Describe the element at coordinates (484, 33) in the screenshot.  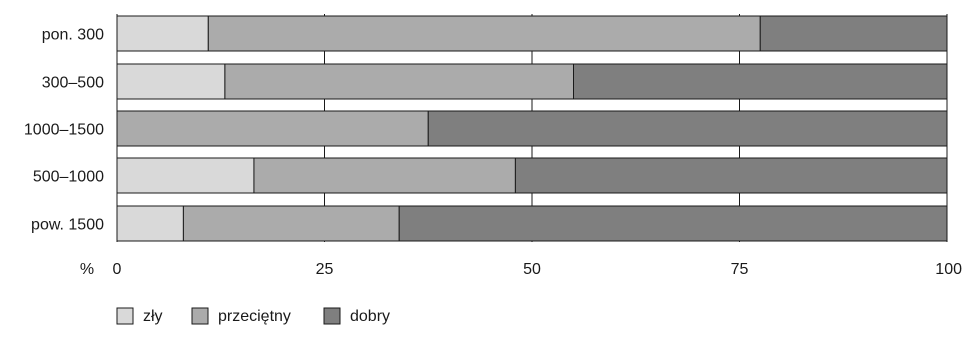
I see `bar-segment-przeciętny-0` at that location.